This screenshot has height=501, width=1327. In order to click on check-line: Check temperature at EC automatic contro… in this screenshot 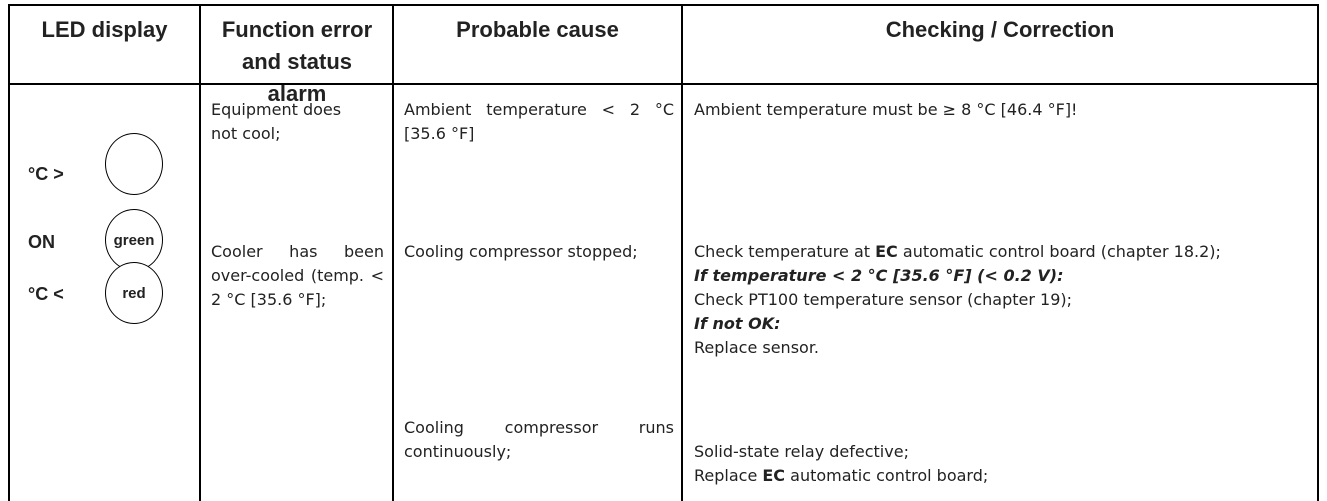, I will do `click(1005, 252)`.